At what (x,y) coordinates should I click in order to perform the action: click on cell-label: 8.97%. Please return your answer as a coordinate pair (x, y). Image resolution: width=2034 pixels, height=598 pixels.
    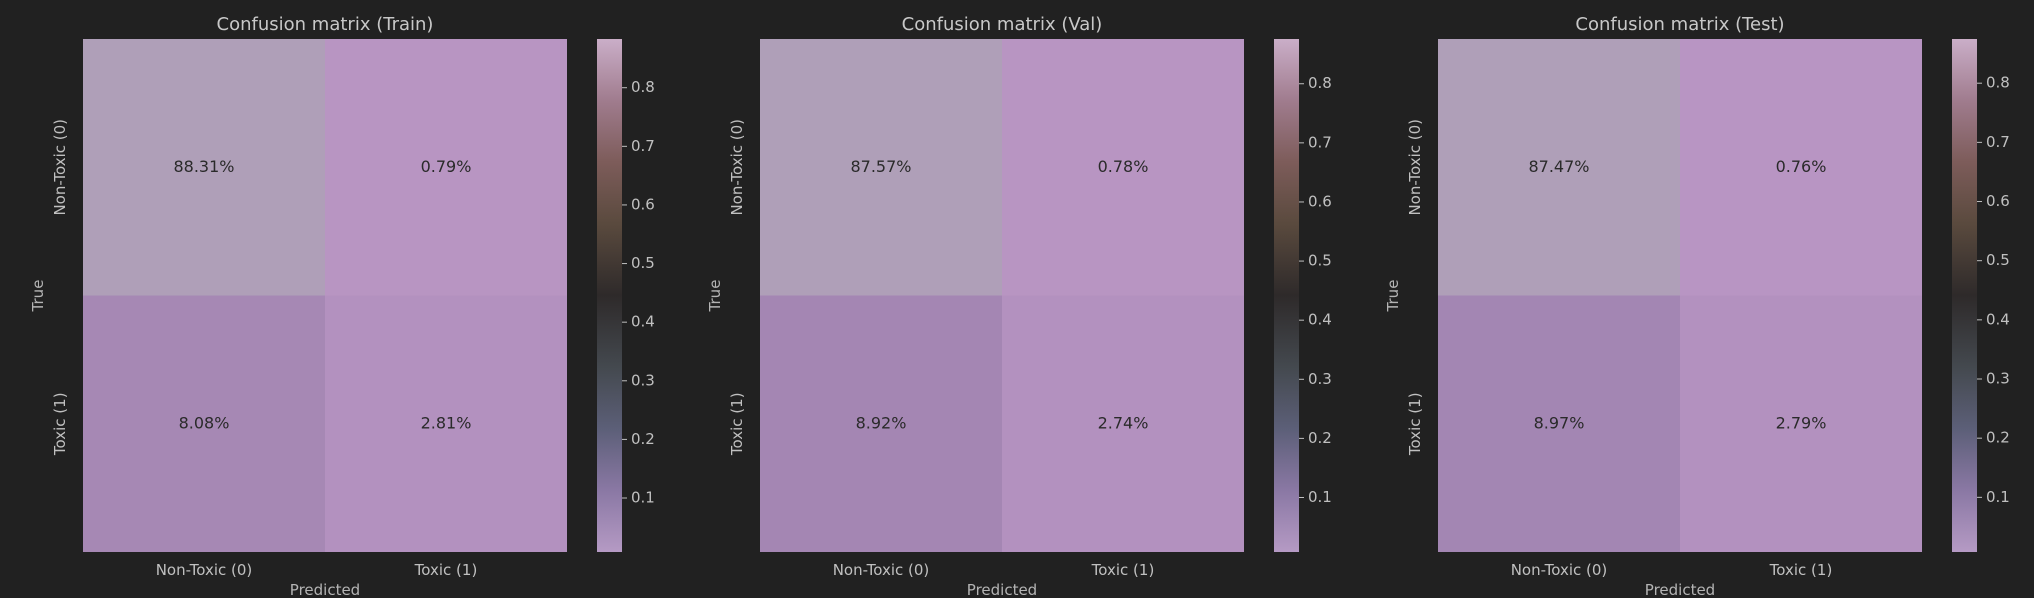
    Looking at the image, I should click on (1559, 422).